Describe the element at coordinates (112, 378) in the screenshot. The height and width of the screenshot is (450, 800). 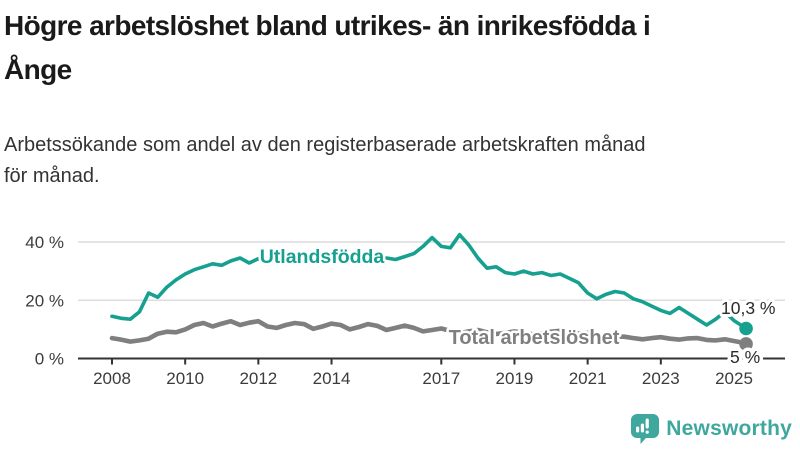
I see `x-axis-tick-label: 2008` at that location.